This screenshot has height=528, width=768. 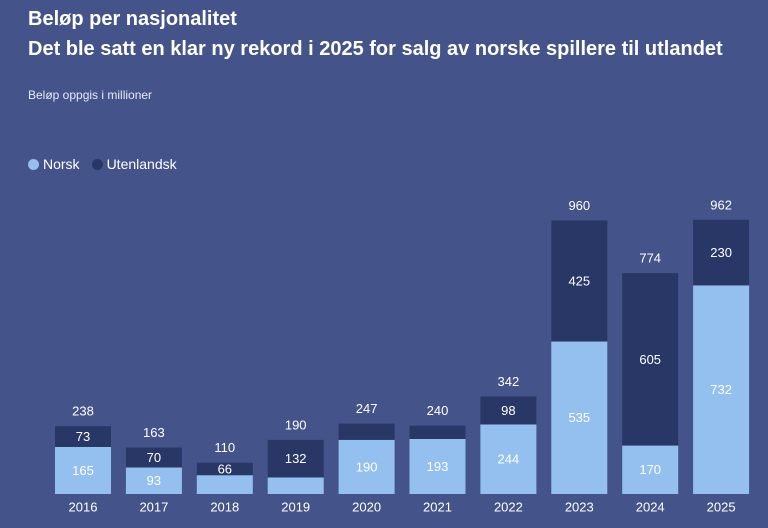 I want to click on bar-utenlandsk-2017, so click(x=153, y=457).